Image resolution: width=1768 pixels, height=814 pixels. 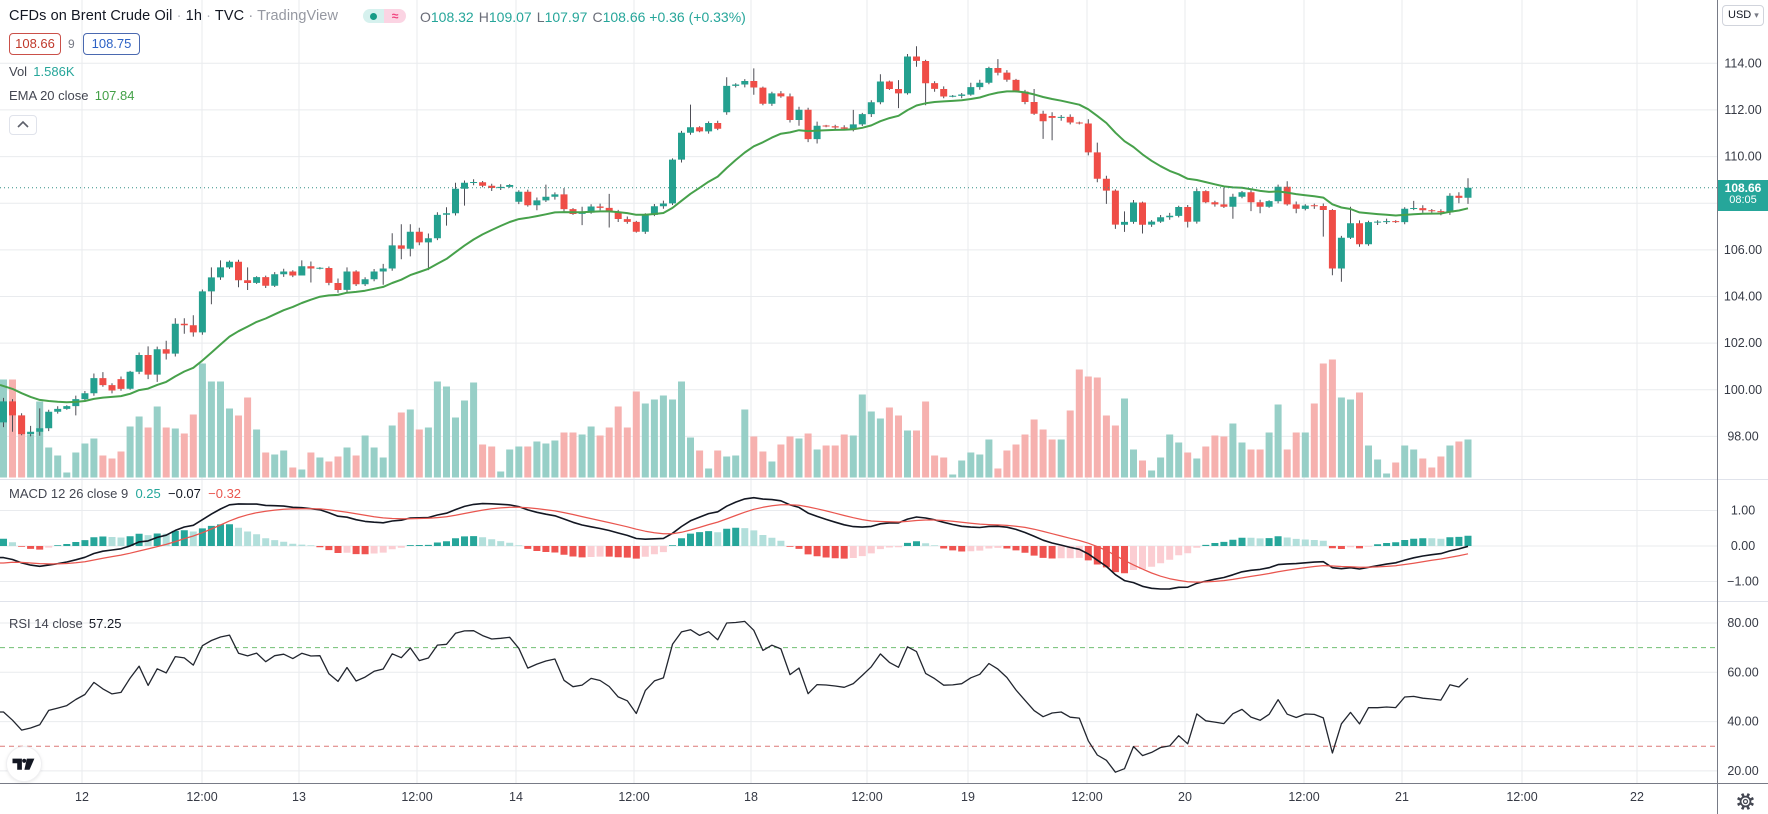 What do you see at coordinates (1743, 582) in the screenshot?
I see `svg-text: −1.00` at bounding box center [1743, 582].